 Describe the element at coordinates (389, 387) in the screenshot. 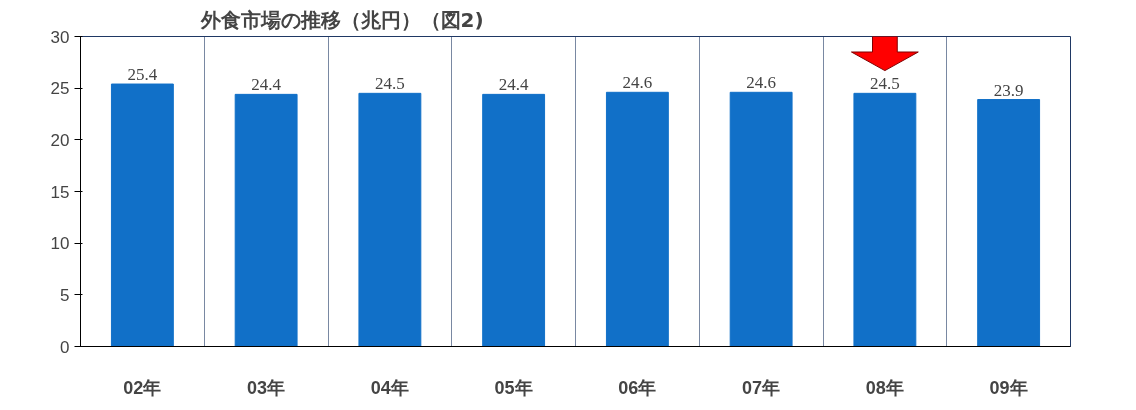

I see `x-tick-label: 04年` at that location.